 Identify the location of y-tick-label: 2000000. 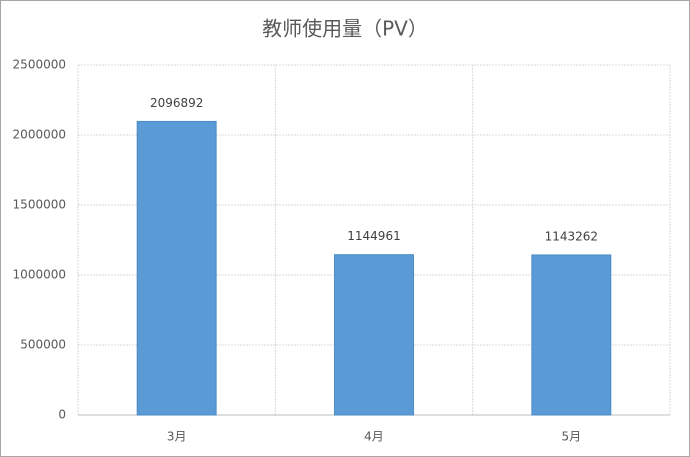
(39, 135).